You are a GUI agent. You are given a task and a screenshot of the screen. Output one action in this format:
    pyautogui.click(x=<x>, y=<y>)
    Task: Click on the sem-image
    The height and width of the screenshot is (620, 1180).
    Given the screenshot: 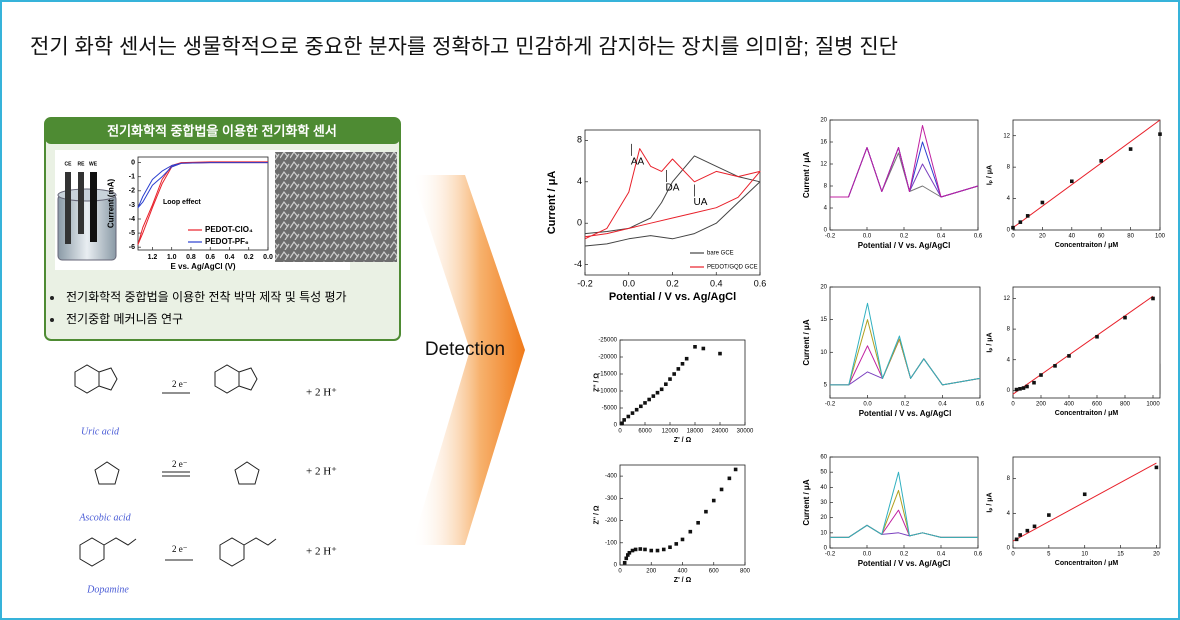 What is the action you would take?
    pyautogui.click(x=336, y=207)
    